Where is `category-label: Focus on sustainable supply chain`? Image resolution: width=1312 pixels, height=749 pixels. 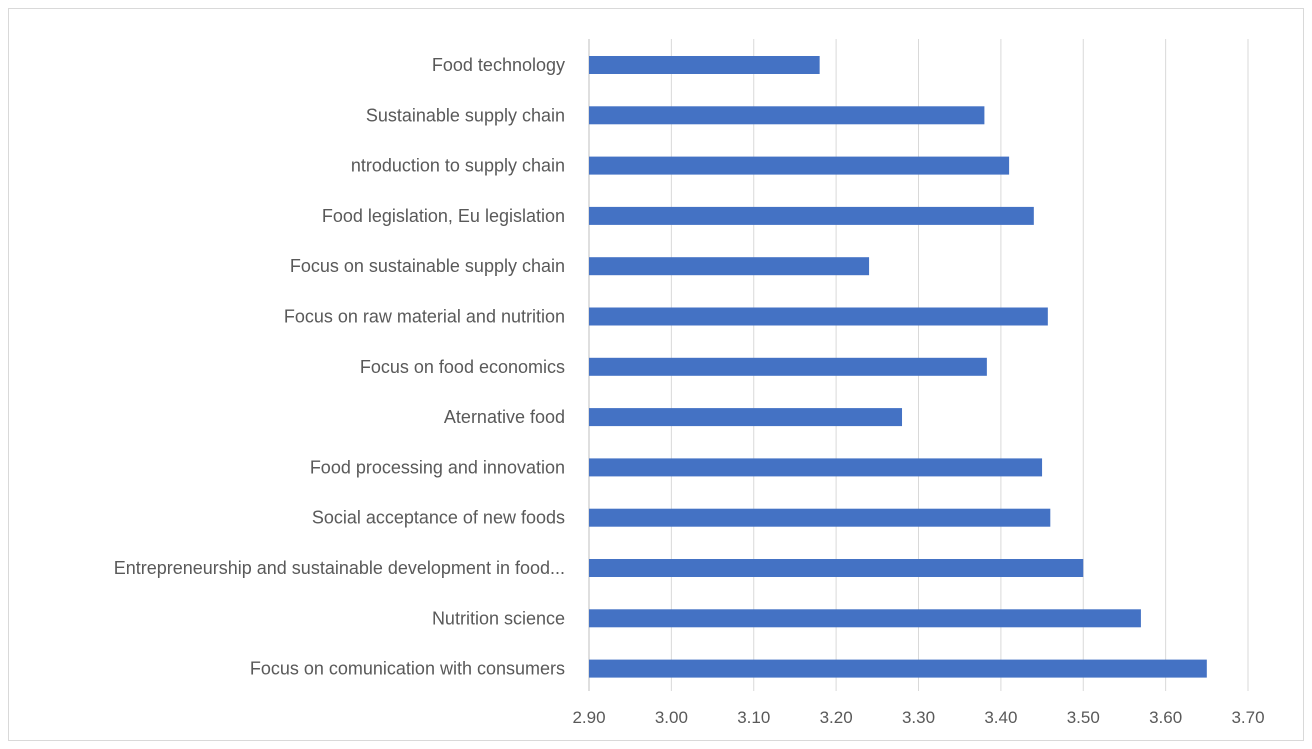
category-label: Focus on sustainable supply chain is located at coordinates (427, 266).